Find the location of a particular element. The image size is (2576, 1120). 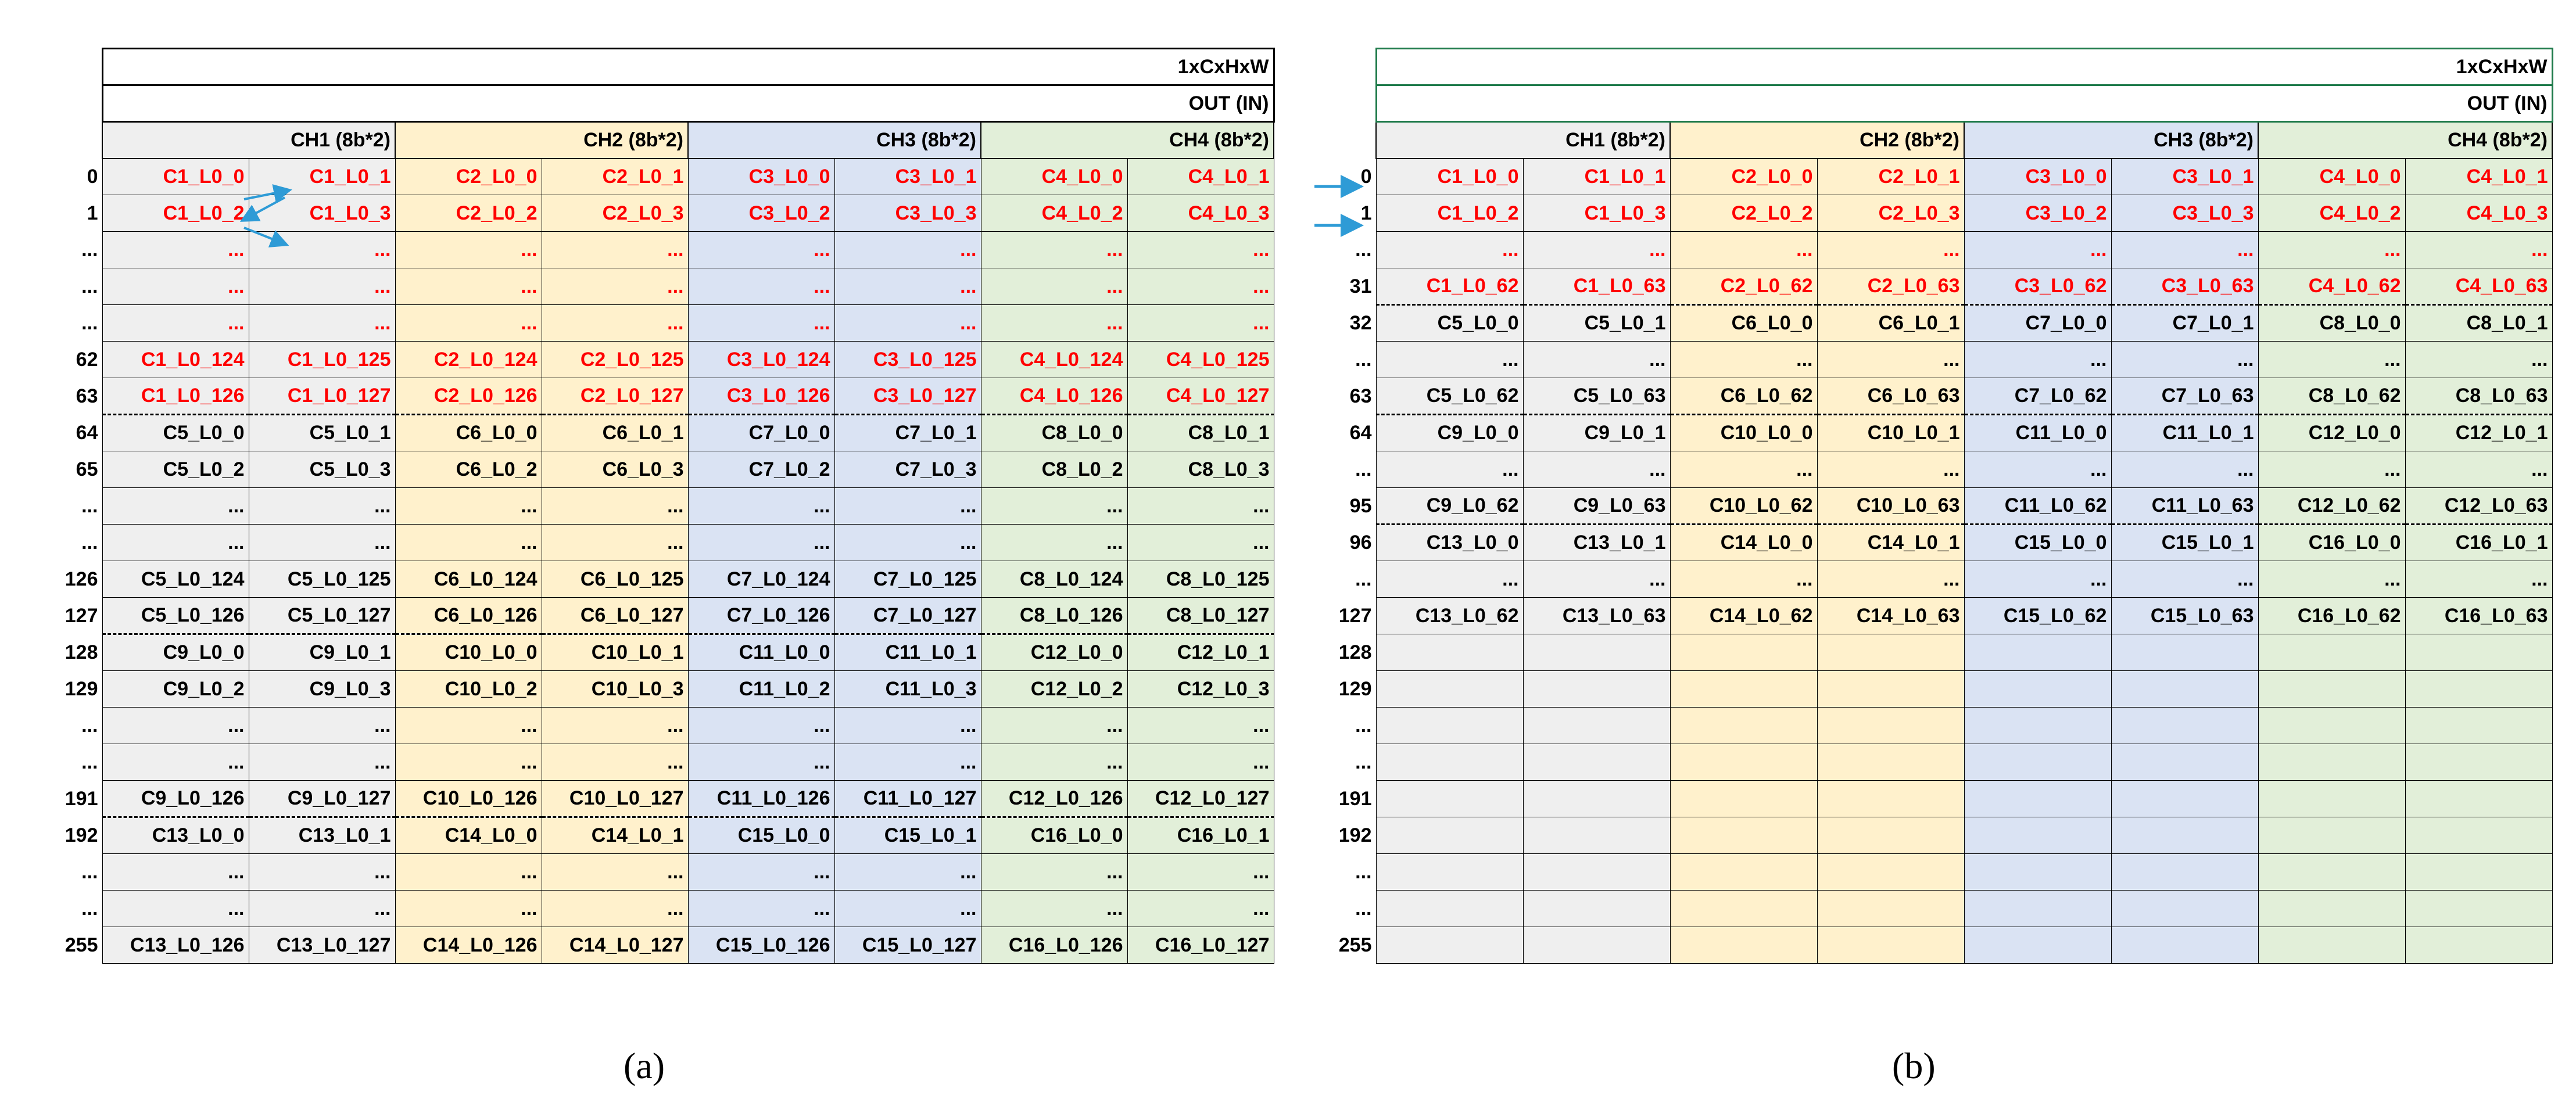

data-cell: C8_L0_1 is located at coordinates (1200, 433).